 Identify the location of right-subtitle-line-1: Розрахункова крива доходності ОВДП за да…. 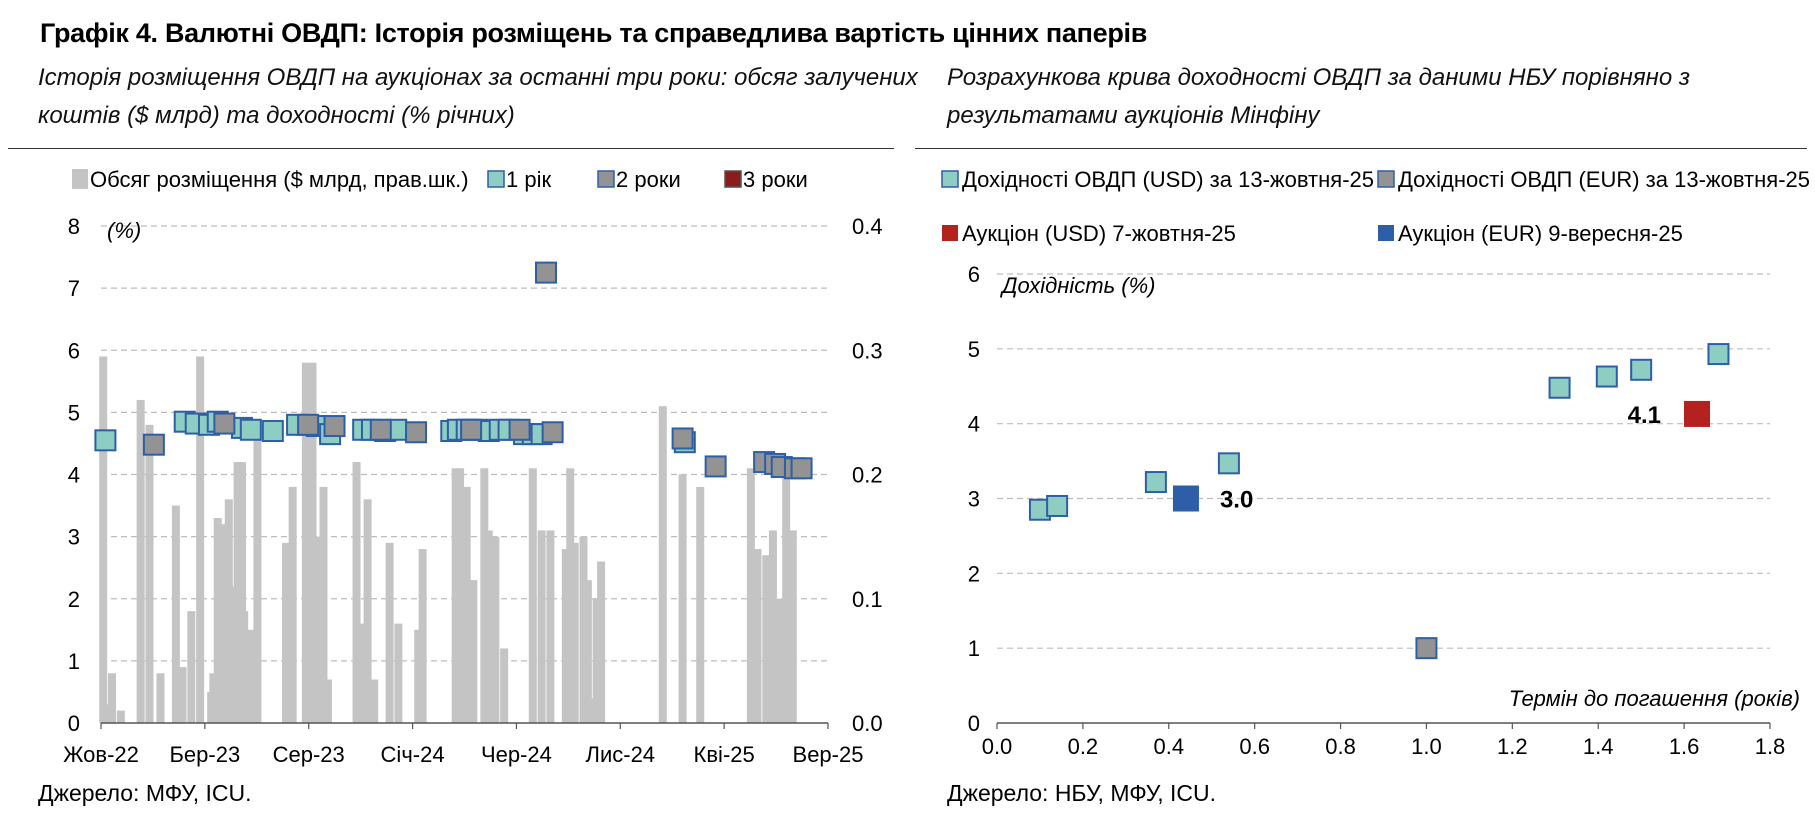
(1319, 77).